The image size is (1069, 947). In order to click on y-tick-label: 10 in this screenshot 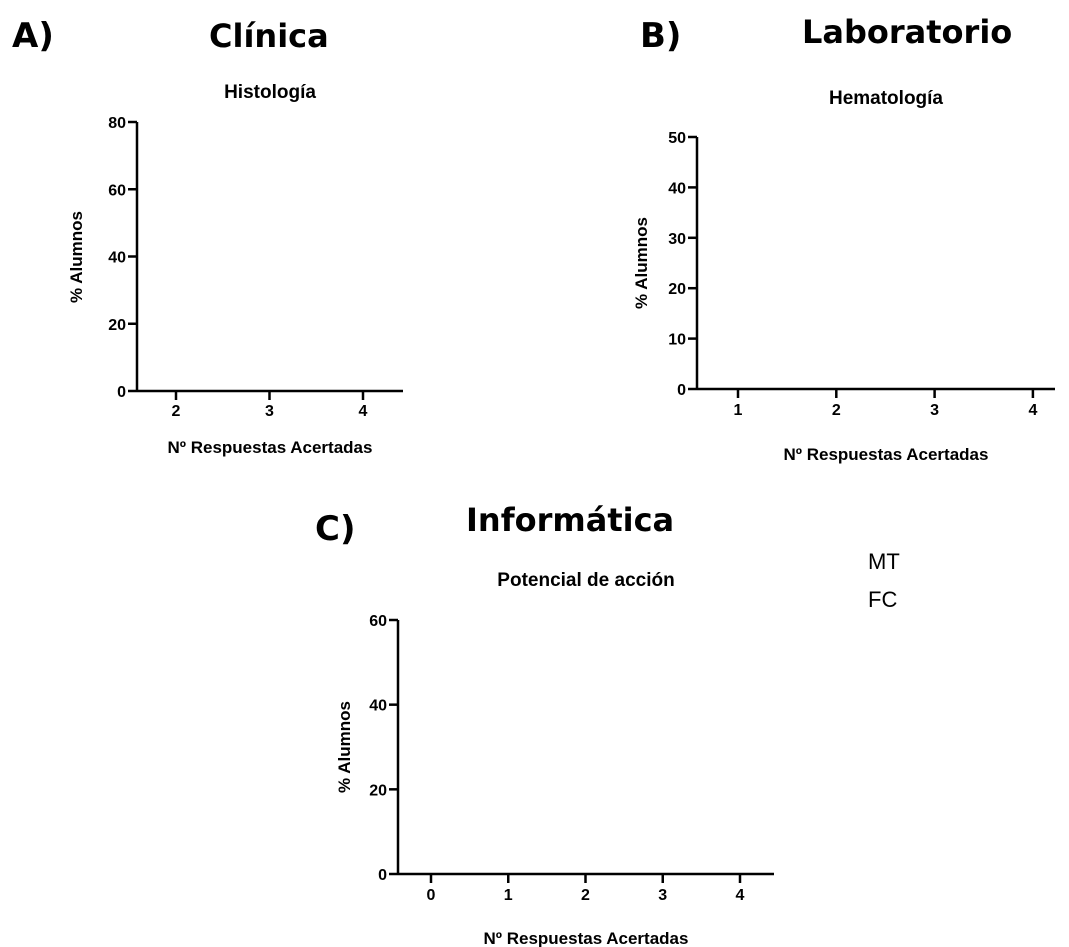, I will do `click(677, 340)`.